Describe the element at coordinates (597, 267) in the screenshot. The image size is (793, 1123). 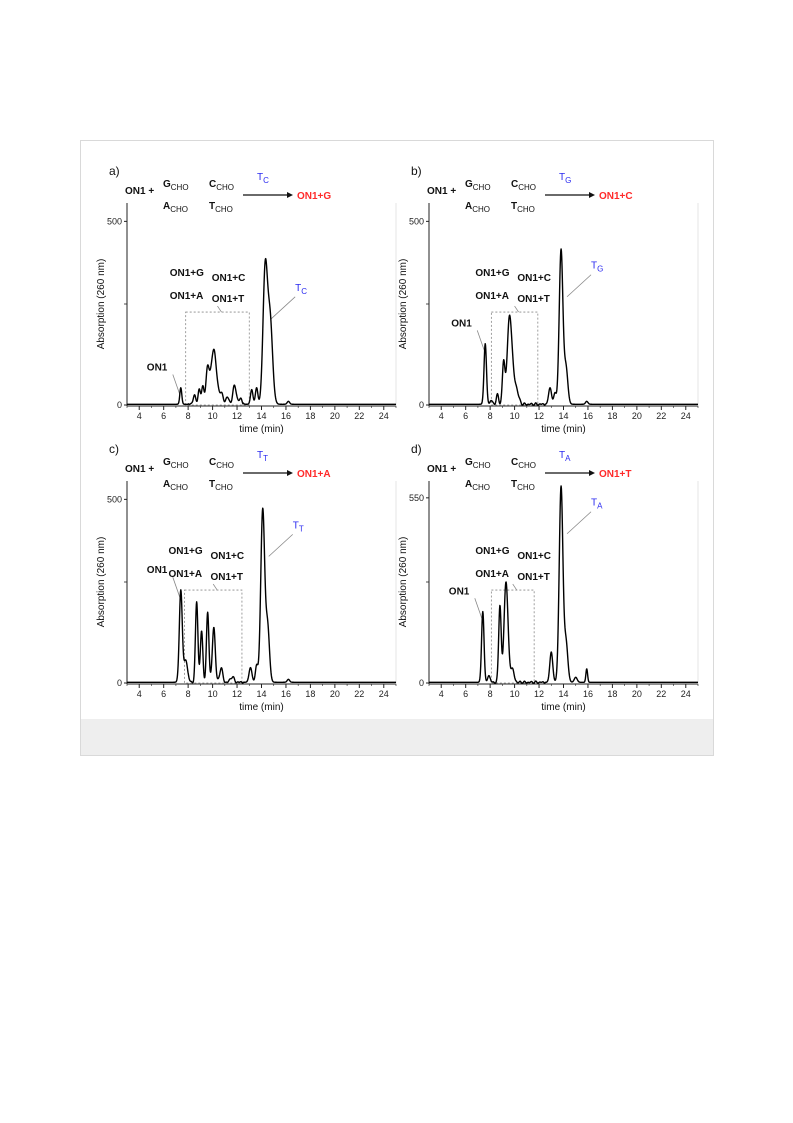
I see `annotation-template: TG` at that location.